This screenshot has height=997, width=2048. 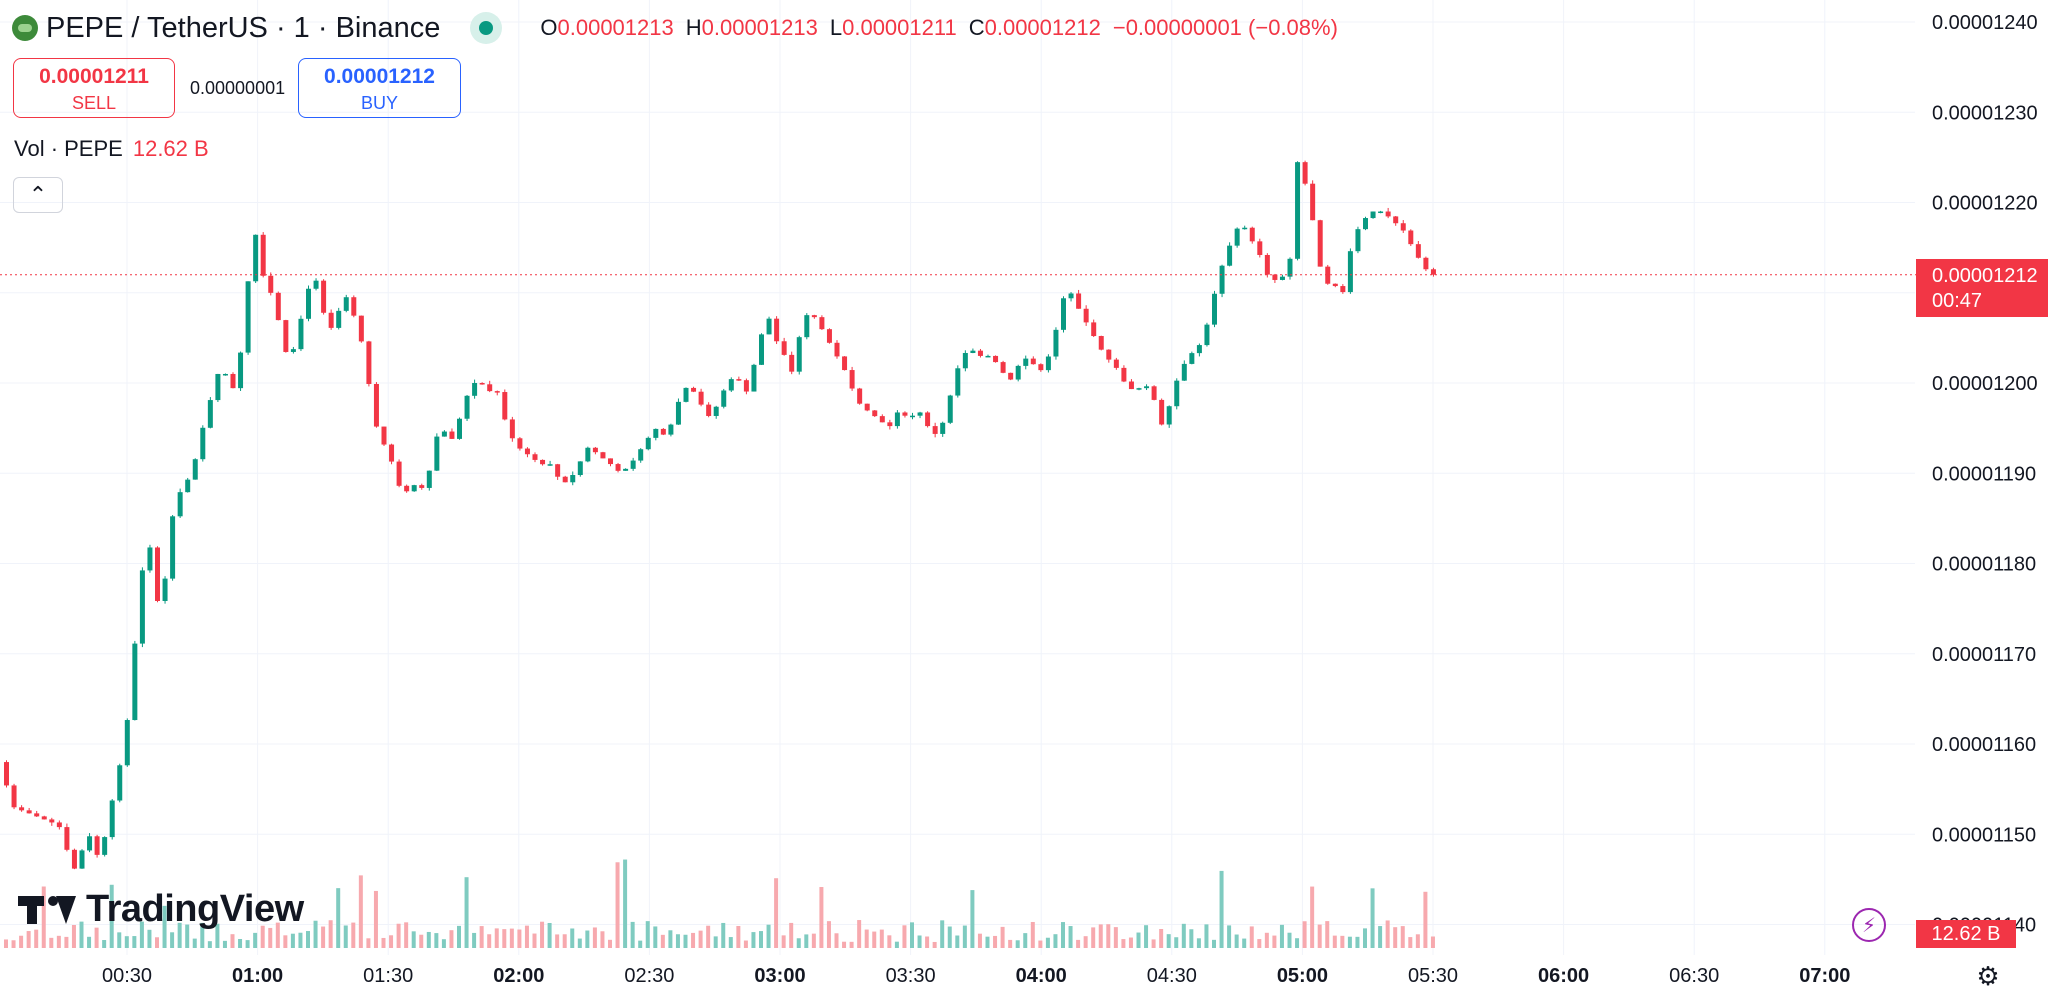 What do you see at coordinates (1988, 976) in the screenshot?
I see `settings-gear-icon: ⚙` at bounding box center [1988, 976].